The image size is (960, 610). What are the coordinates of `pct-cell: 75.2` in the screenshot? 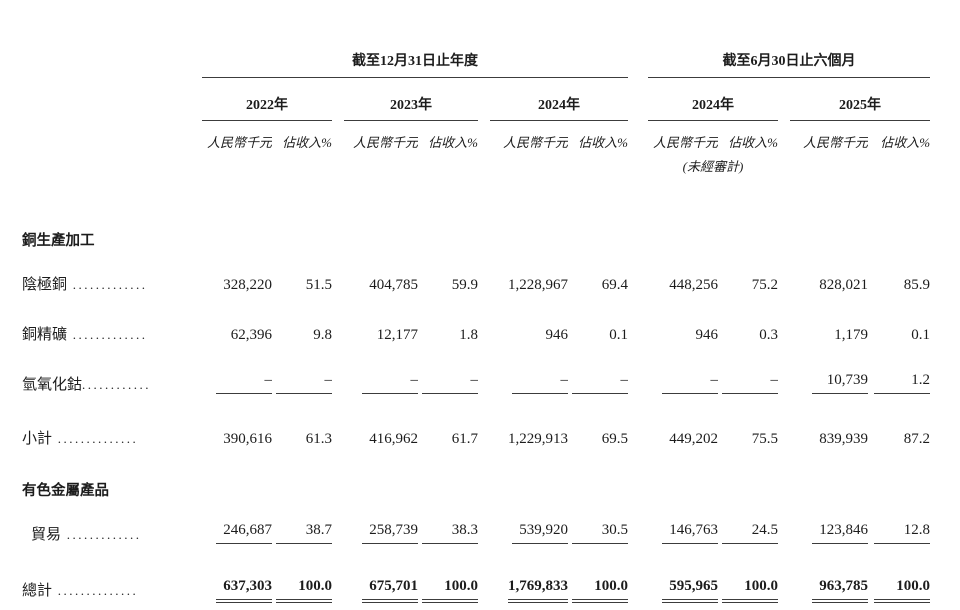 It's located at (764, 285).